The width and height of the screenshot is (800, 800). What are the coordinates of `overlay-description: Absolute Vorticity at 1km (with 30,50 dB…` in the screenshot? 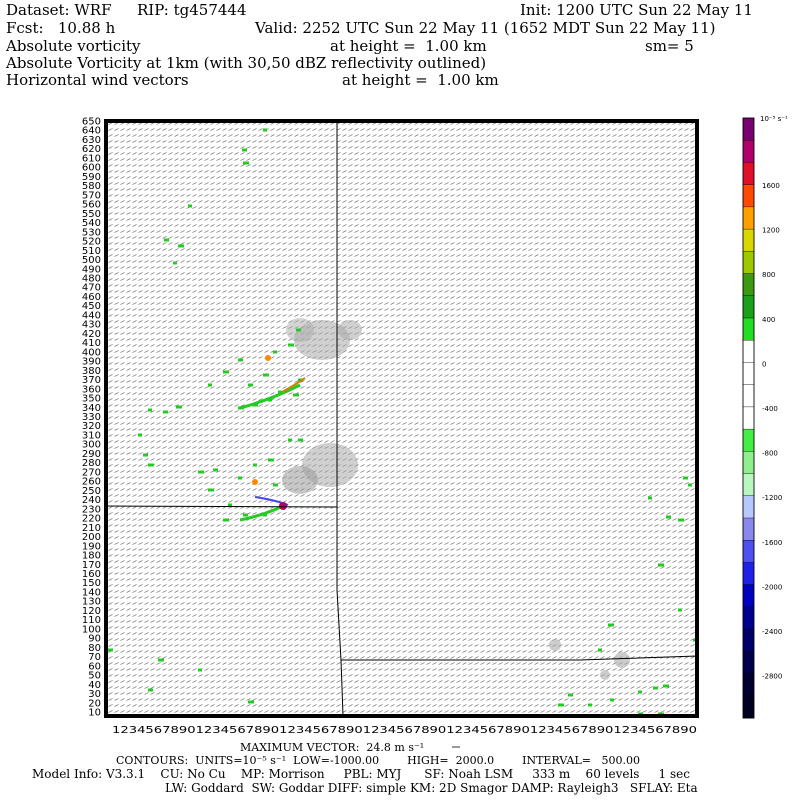 It's located at (246, 63).